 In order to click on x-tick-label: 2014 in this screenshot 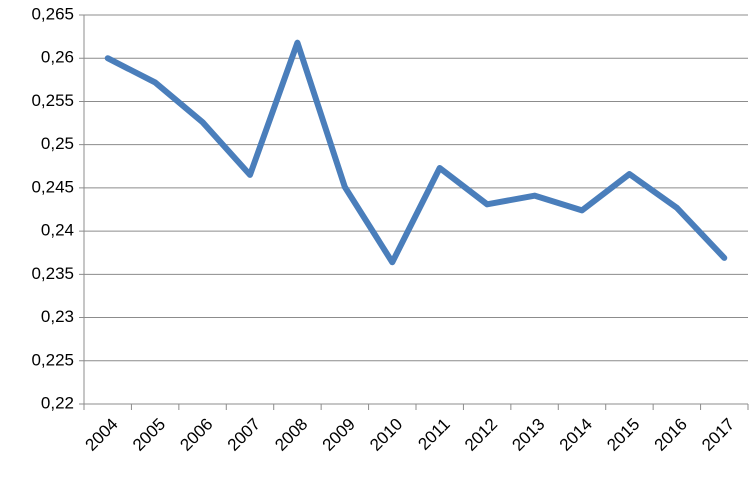, I will do `click(576, 435)`.